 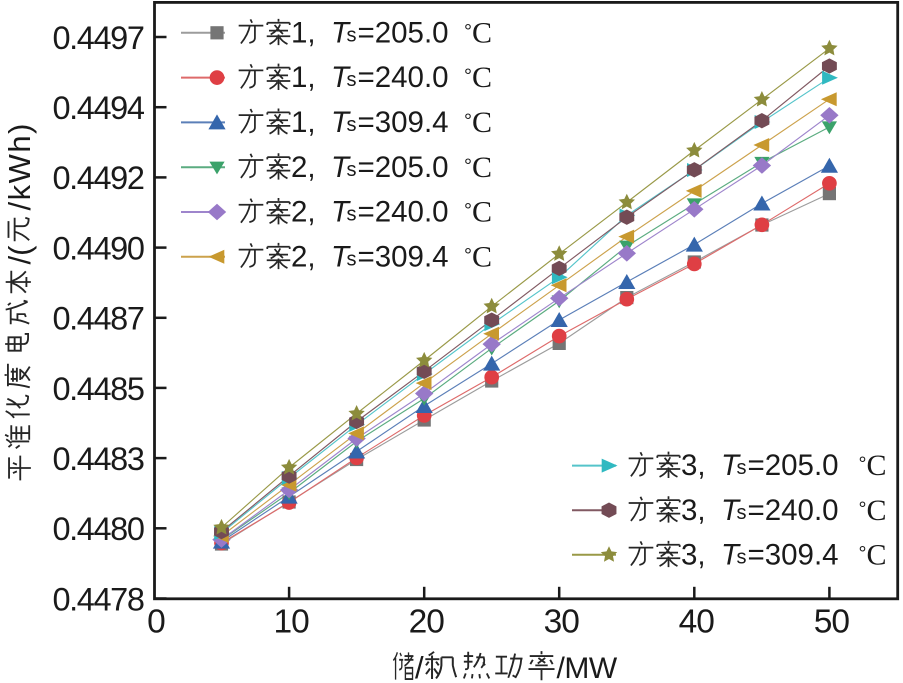 What do you see at coordinates (427, 621) in the screenshot?
I see `svg-text: 20` at bounding box center [427, 621].